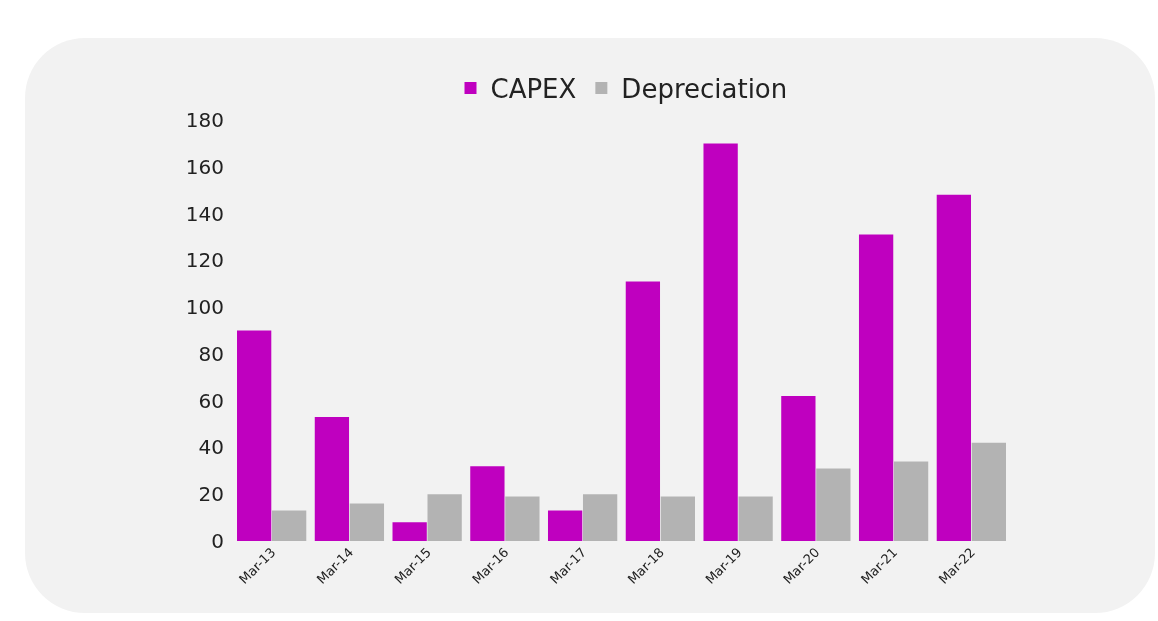 Image resolution: width=1158 pixels, height=621 pixels. What do you see at coordinates (204, 120) in the screenshot?
I see `y-tick-label: 180` at bounding box center [204, 120].